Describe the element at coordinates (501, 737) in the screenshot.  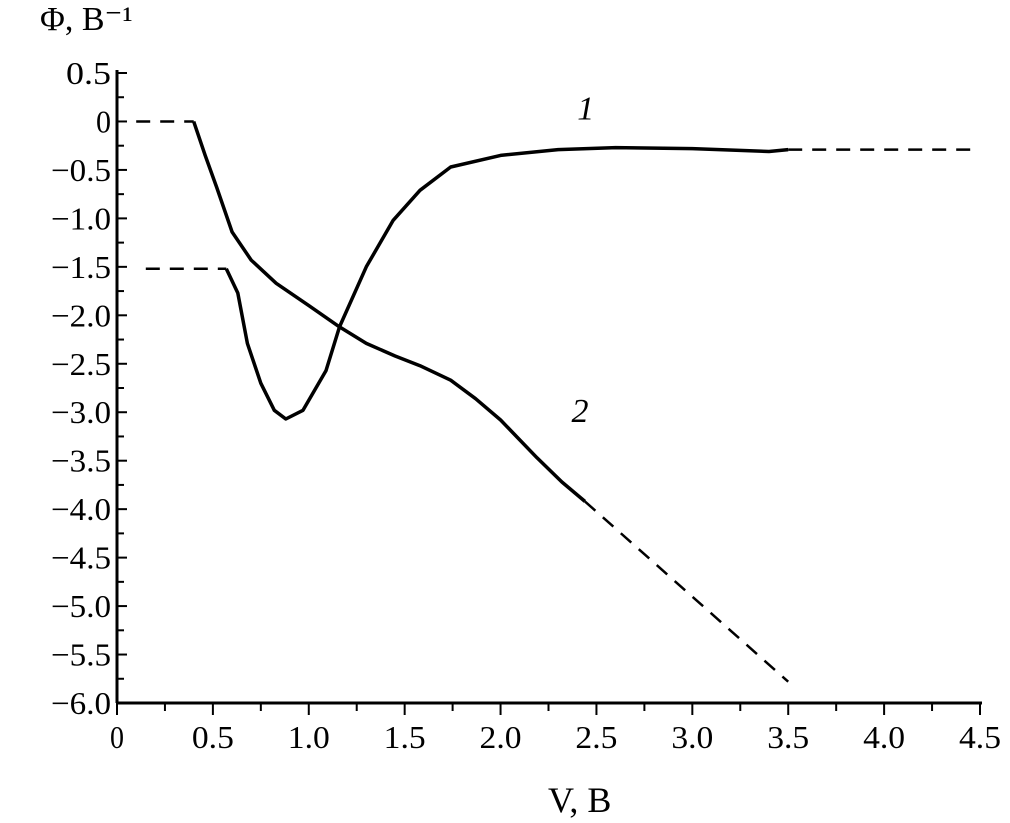
I see `x-tick-label: 2.0` at that location.